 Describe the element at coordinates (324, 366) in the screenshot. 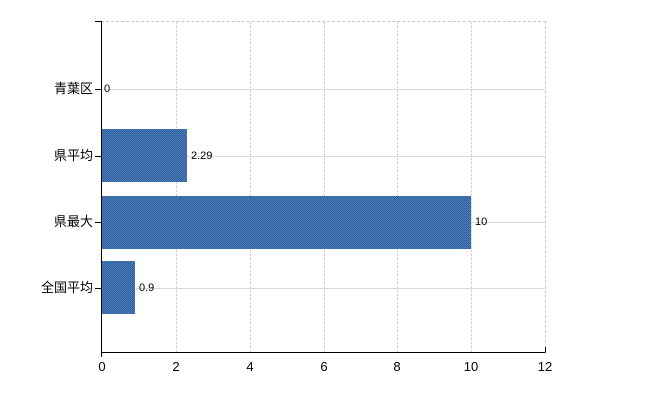

I see `x-tick-label-6: 6` at that location.